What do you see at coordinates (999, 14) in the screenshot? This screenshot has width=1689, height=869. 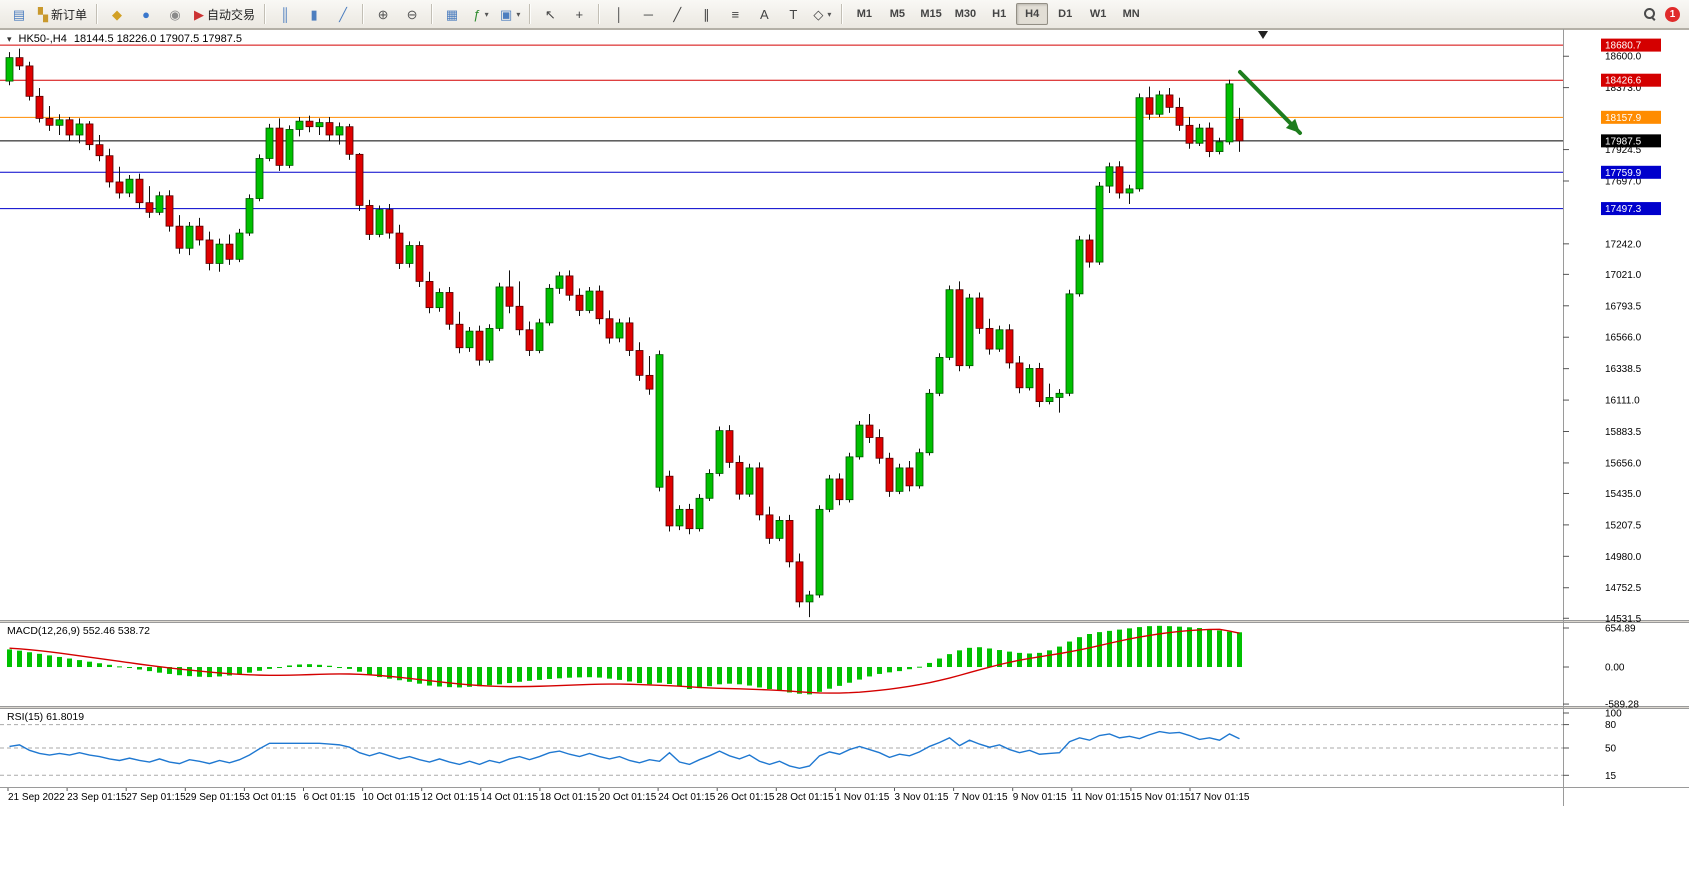 I see `timeframe-h1-button: H1` at bounding box center [999, 14].